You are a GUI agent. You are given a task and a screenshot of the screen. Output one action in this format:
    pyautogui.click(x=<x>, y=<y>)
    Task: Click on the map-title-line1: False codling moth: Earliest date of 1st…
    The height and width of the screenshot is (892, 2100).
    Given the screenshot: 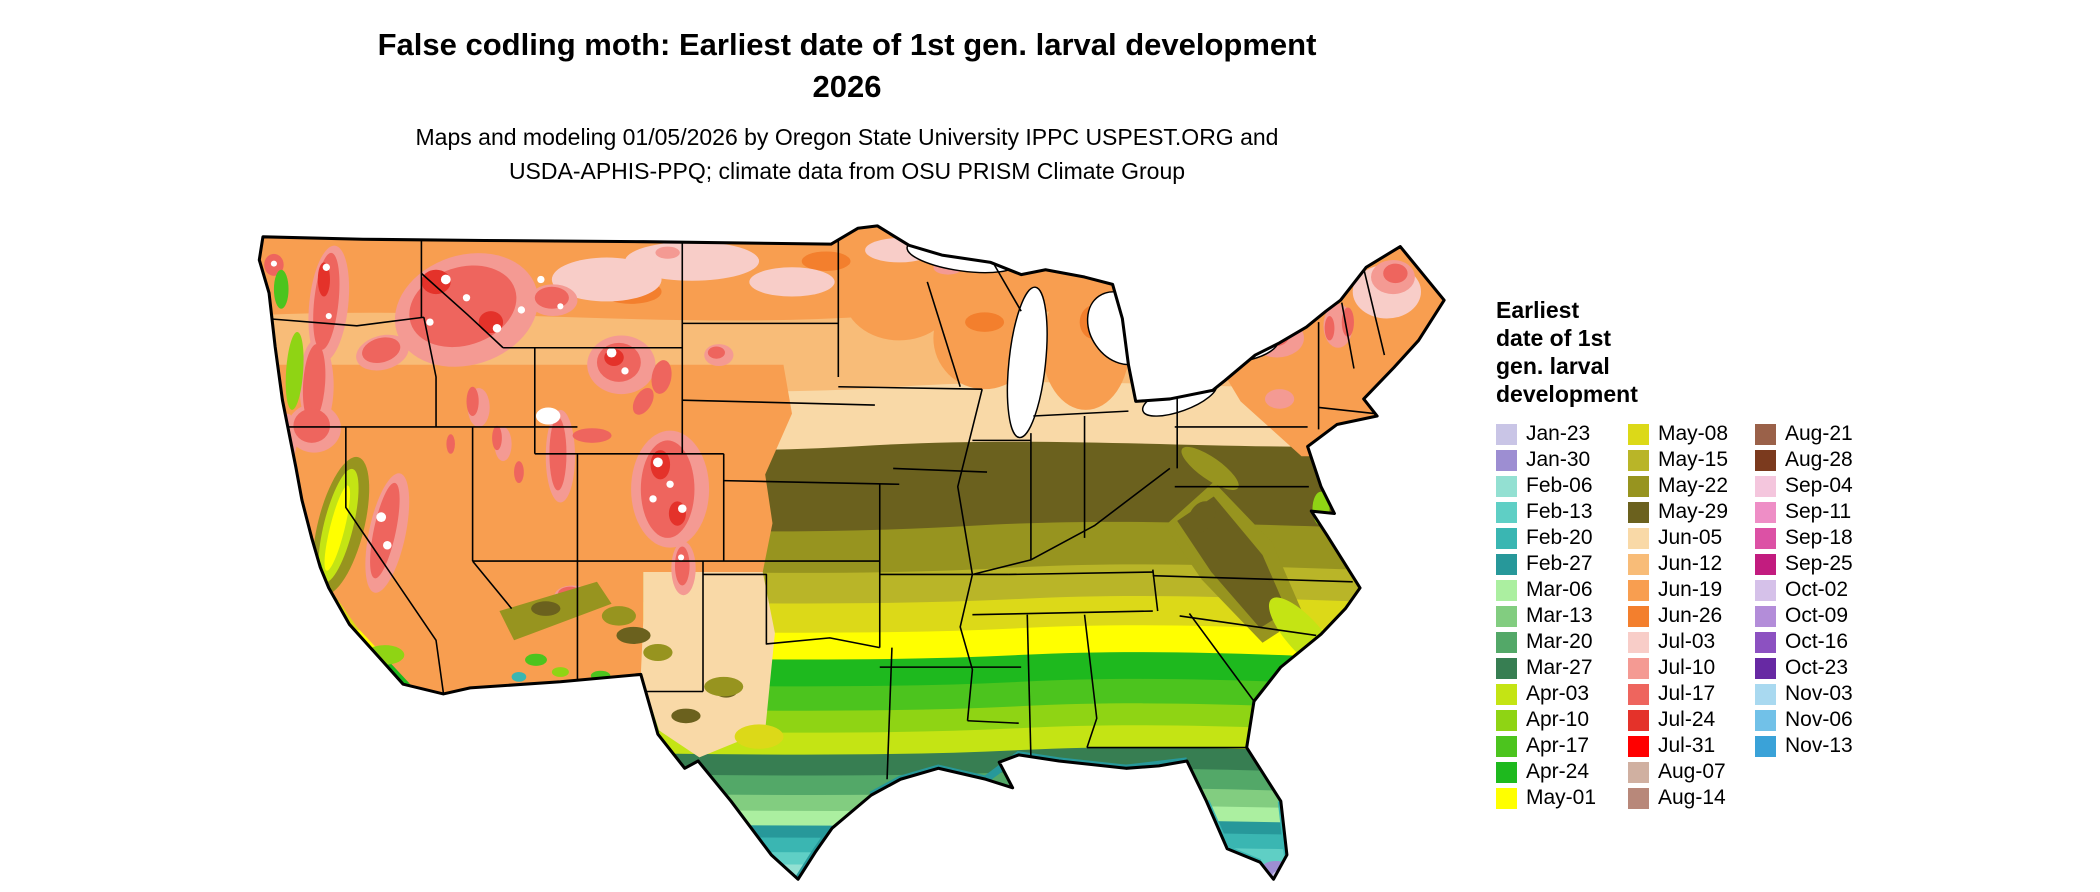 What is the action you would take?
    pyautogui.click(x=847, y=44)
    